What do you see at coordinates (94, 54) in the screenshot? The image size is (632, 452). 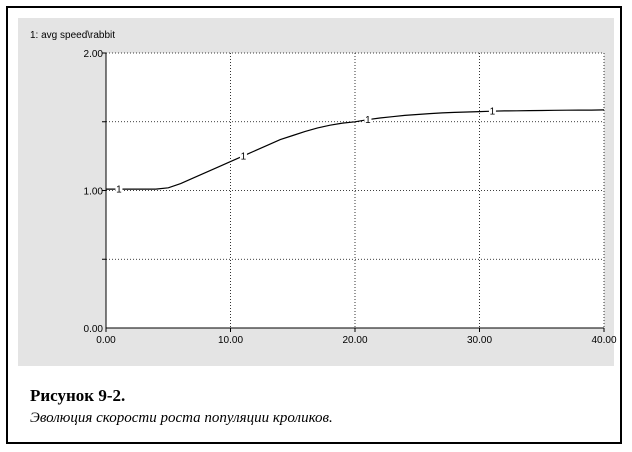 I see `y-tick-label: 2.00` at bounding box center [94, 54].